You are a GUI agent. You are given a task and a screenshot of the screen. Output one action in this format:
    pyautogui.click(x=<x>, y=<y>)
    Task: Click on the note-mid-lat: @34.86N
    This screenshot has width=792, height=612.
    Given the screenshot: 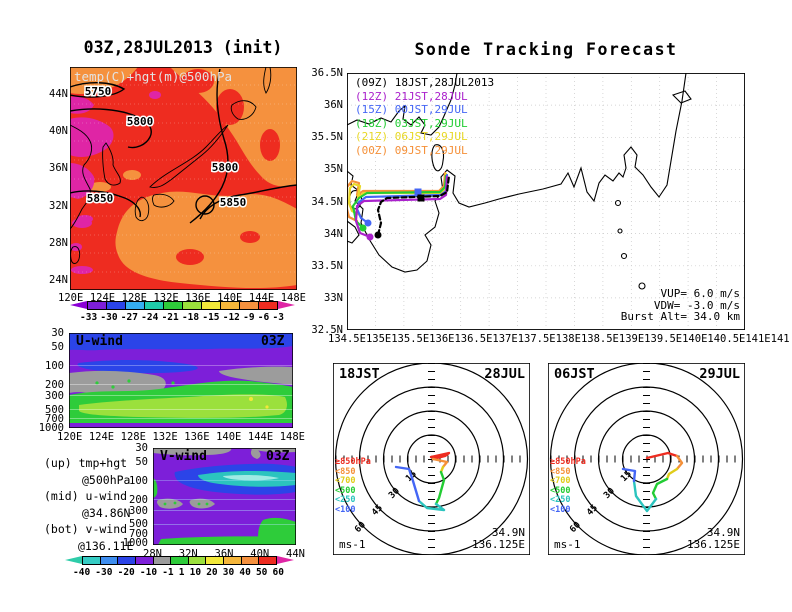 What is the action you would take?
    pyautogui.click(x=106, y=513)
    